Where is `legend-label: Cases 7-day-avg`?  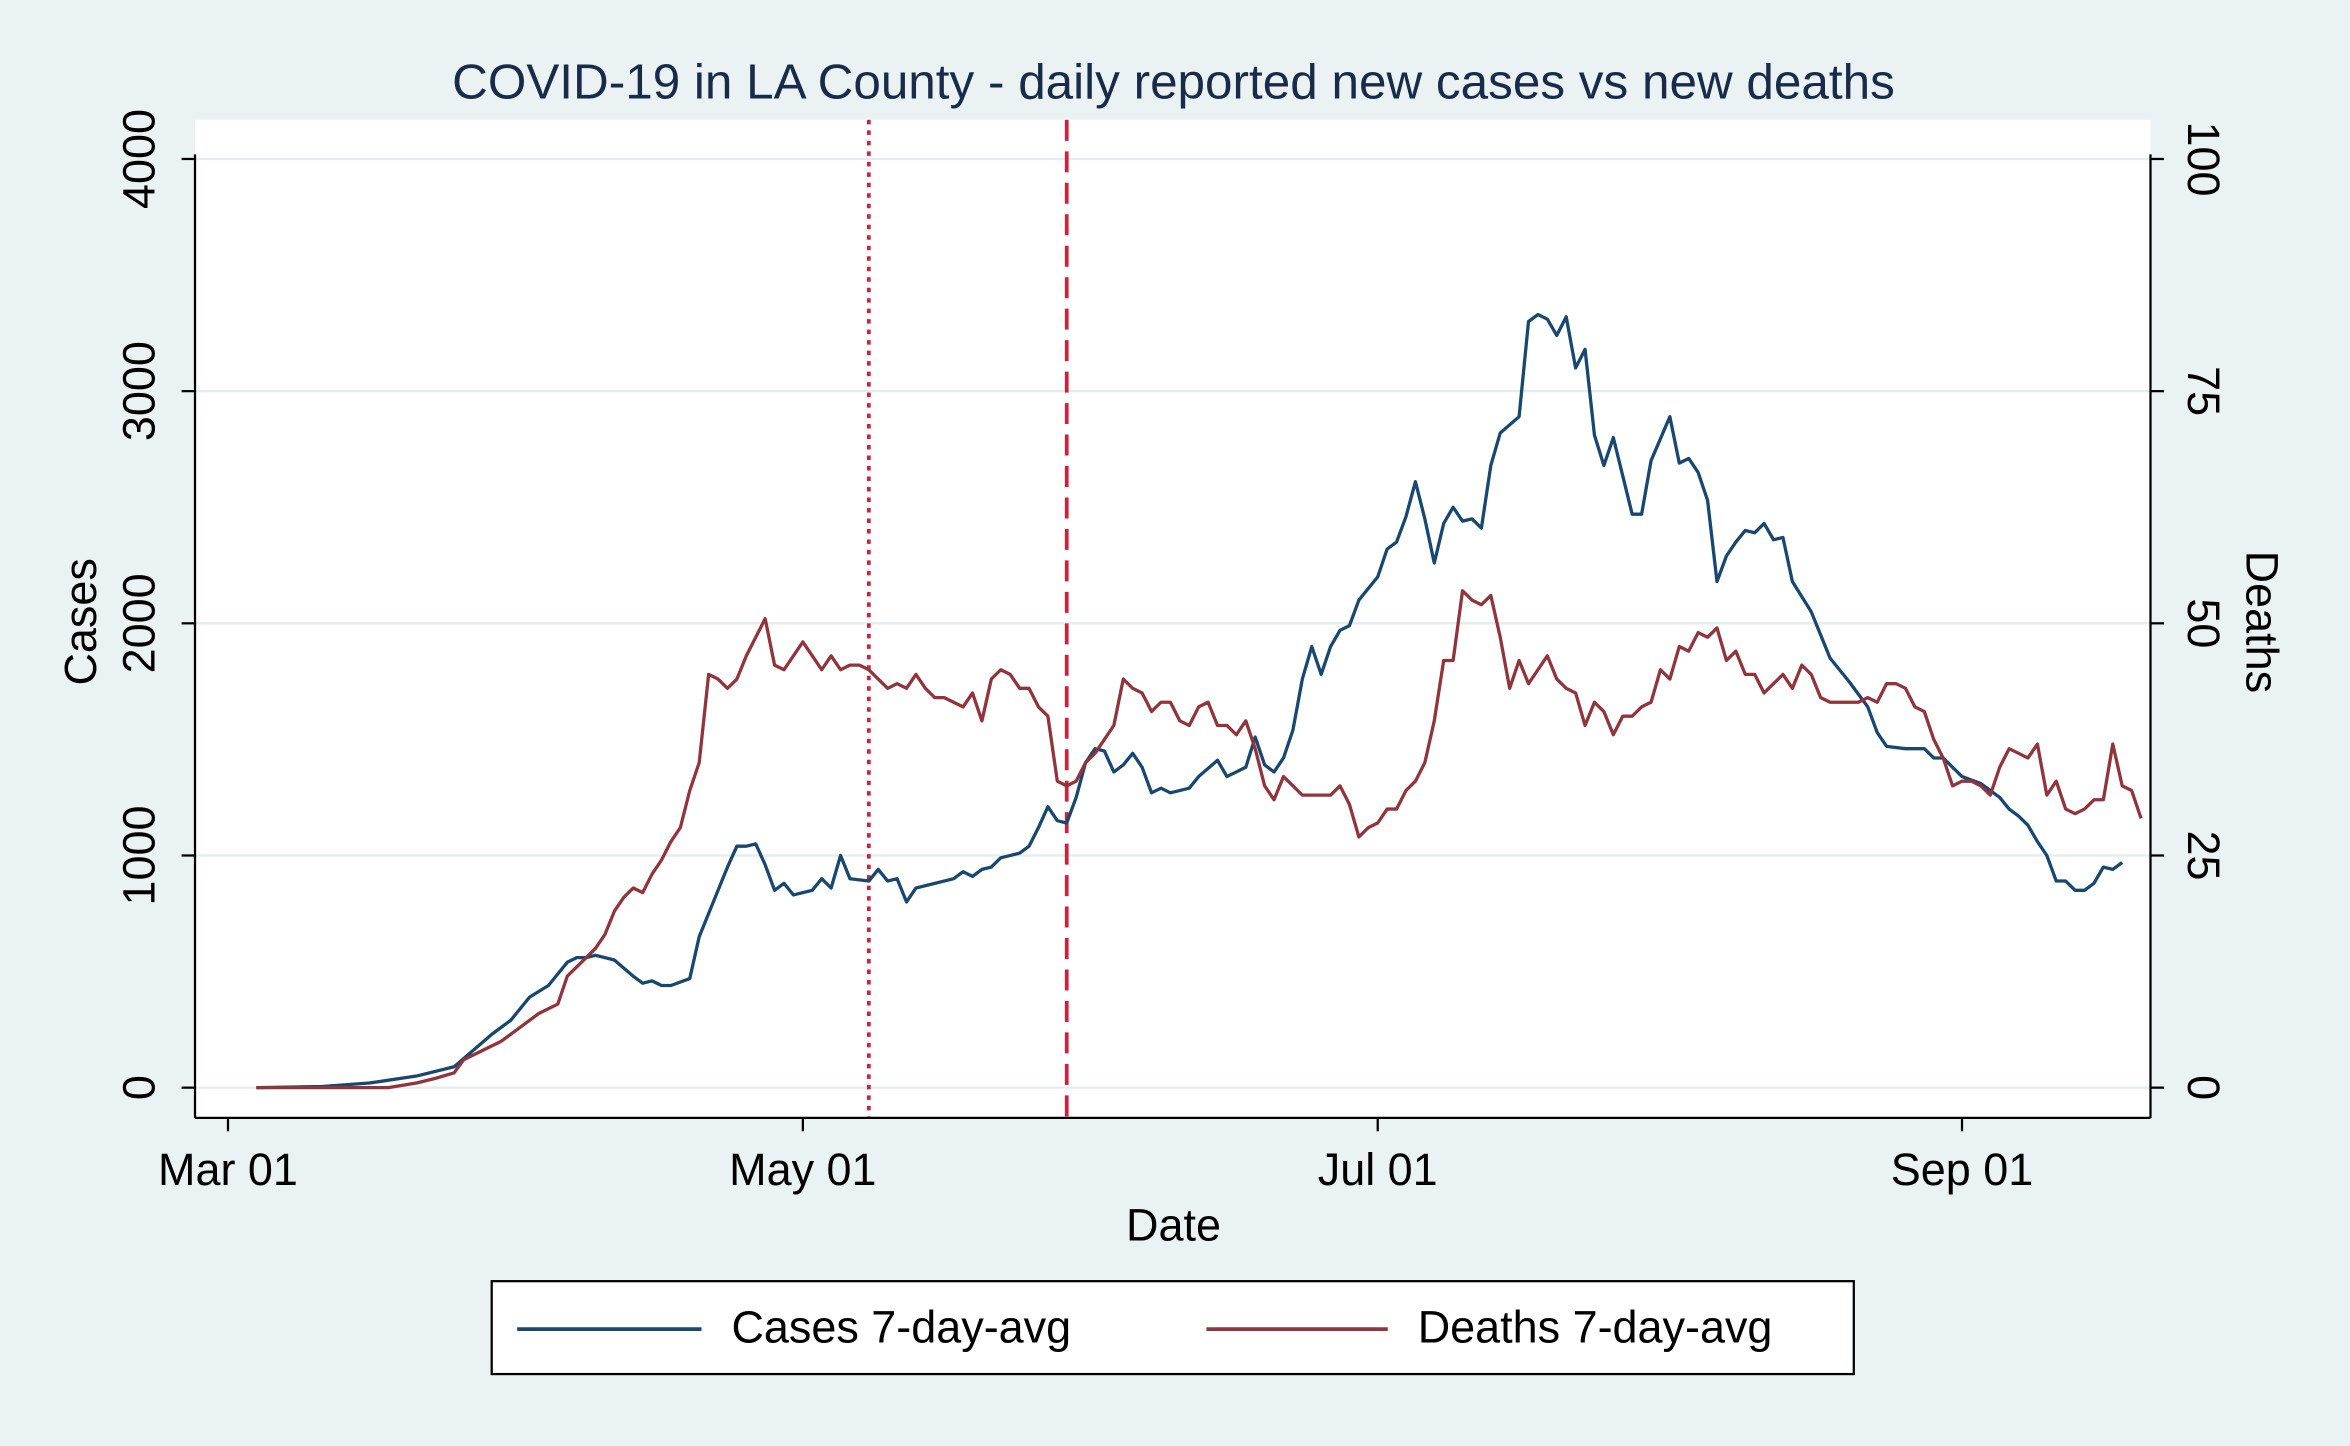
legend-label: Cases 7-day-avg is located at coordinates (901, 1326).